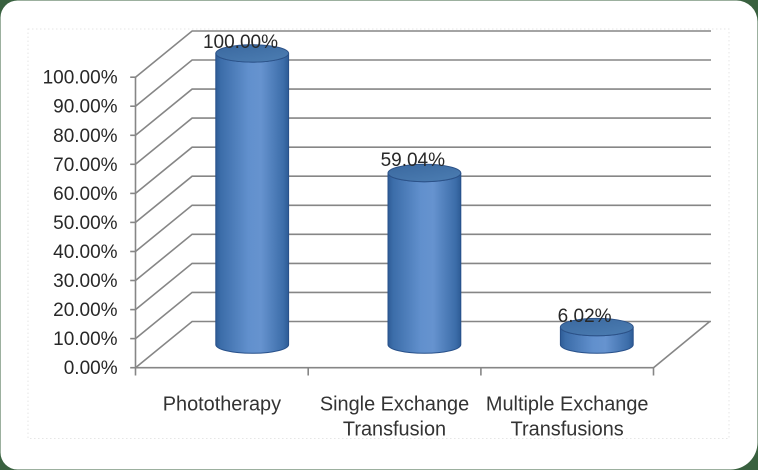 The height and width of the screenshot is (470, 758). Describe the element at coordinates (85, 281) in the screenshot. I see `svg-text: 30.00%` at that location.